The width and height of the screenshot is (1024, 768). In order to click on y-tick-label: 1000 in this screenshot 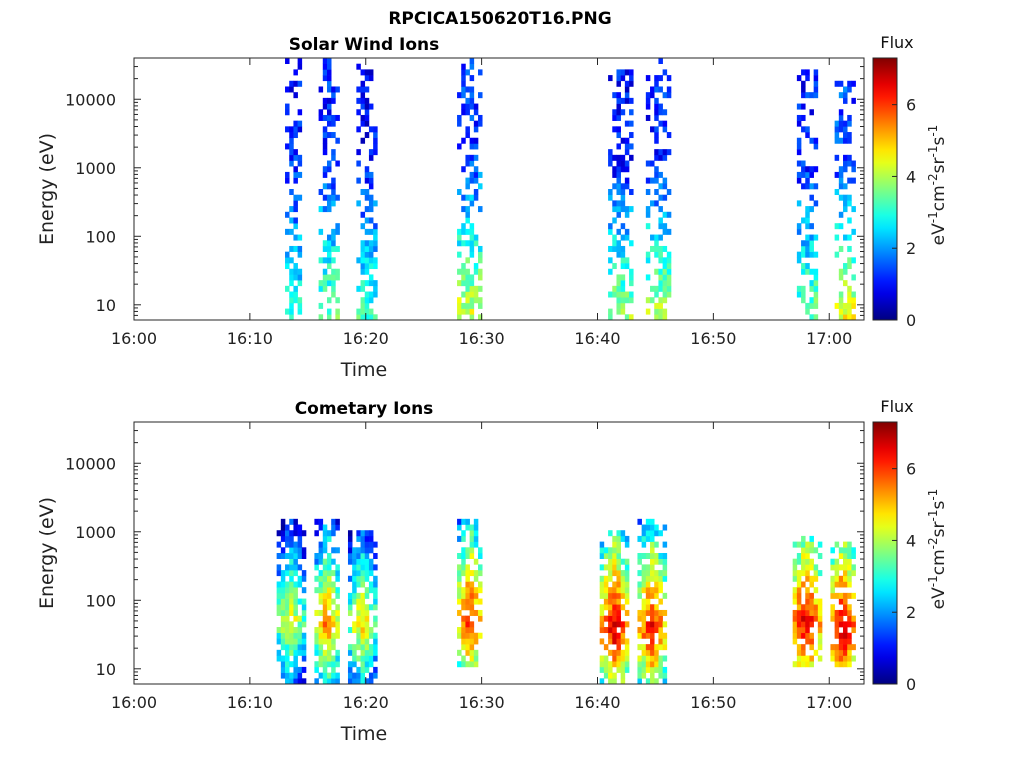, I will do `click(95, 168)`.